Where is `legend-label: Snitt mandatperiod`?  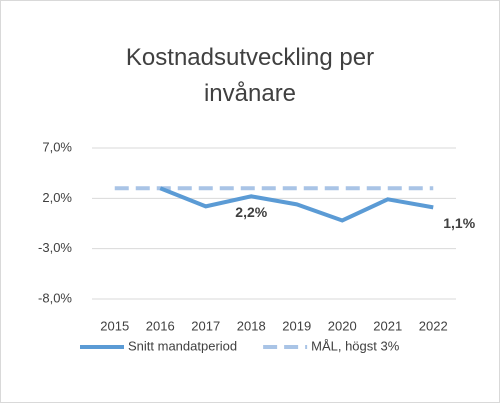 legend-label: Snitt mandatperiod is located at coordinates (182, 345).